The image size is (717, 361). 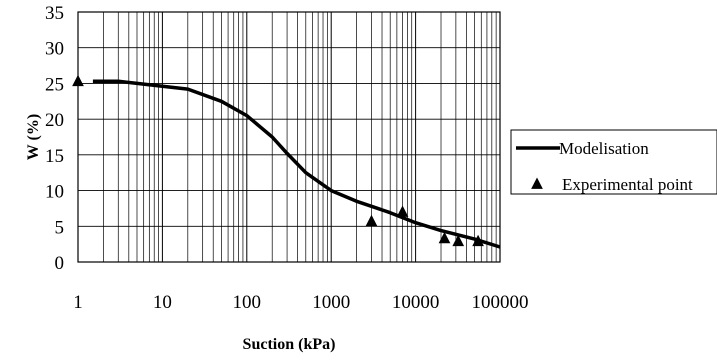 I want to click on y-tick-label: 35, so click(x=54, y=13).